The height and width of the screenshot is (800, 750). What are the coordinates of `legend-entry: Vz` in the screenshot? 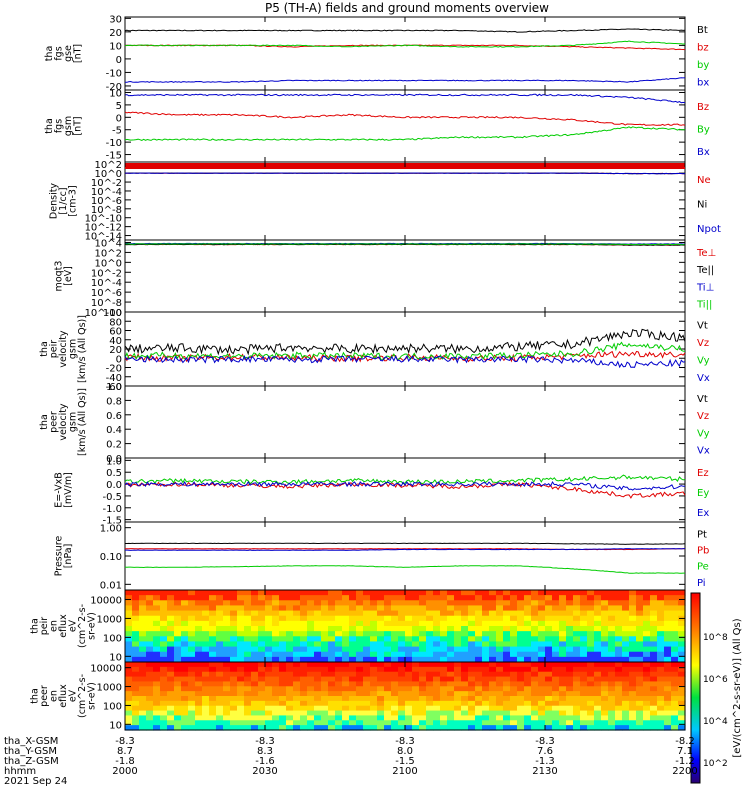 It's located at (703, 416).